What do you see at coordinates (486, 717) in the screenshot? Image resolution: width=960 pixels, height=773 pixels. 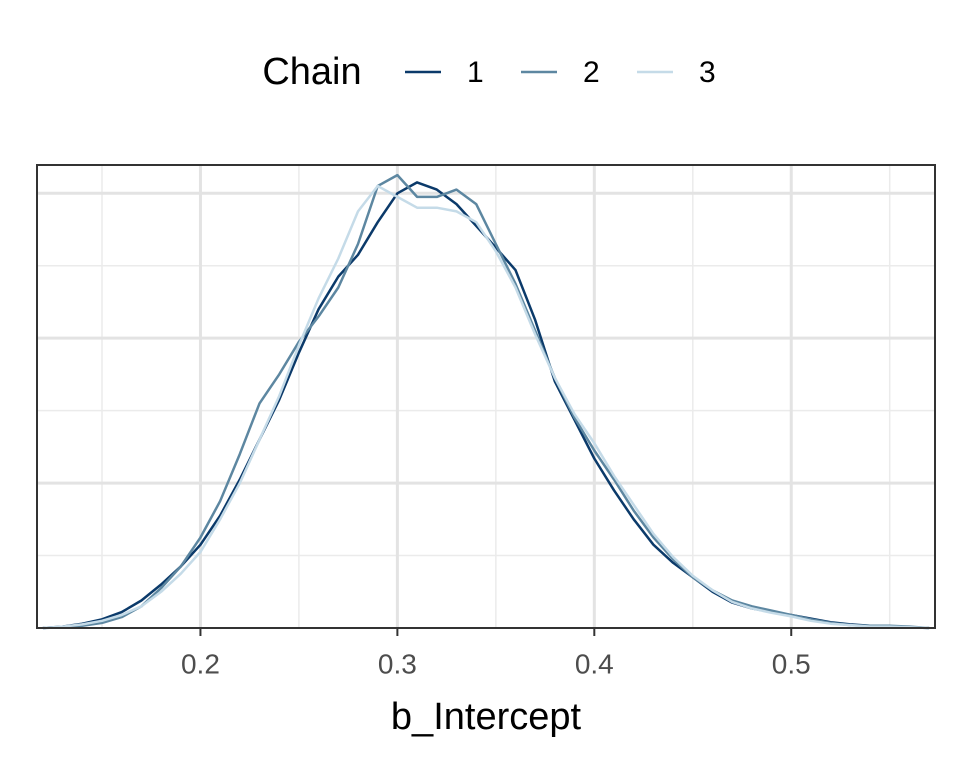 I see `x-axis-title: b_Intercept` at bounding box center [486, 717].